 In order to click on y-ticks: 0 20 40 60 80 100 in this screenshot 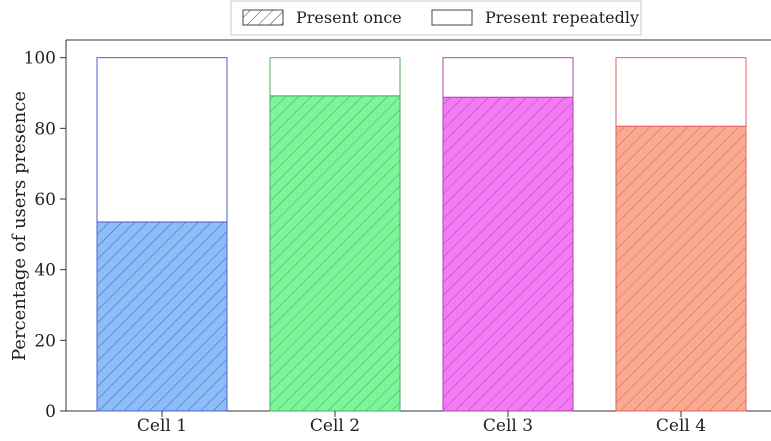, I will do `click(45, 235)`.